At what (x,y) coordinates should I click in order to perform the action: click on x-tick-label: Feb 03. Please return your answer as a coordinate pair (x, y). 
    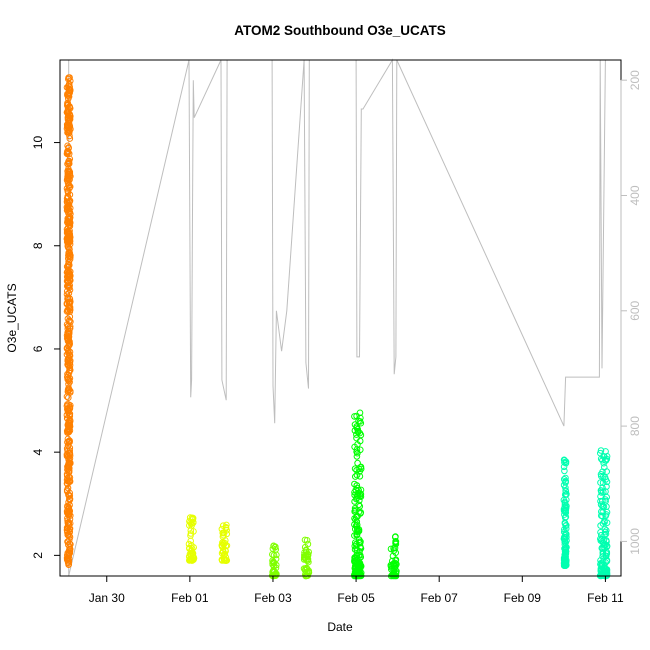
    Looking at the image, I should click on (273, 598).